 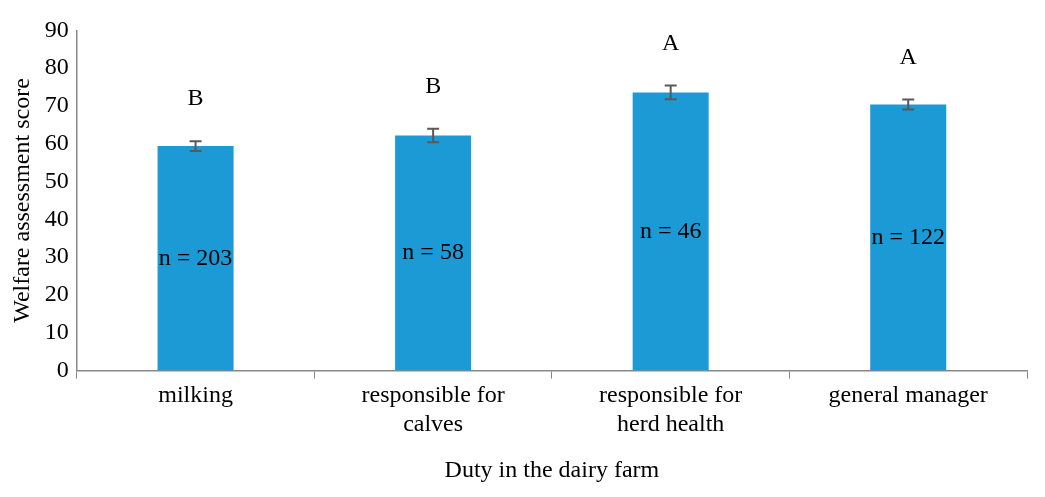 What do you see at coordinates (56, 179) in the screenshot?
I see `y-tick-label: 50` at bounding box center [56, 179].